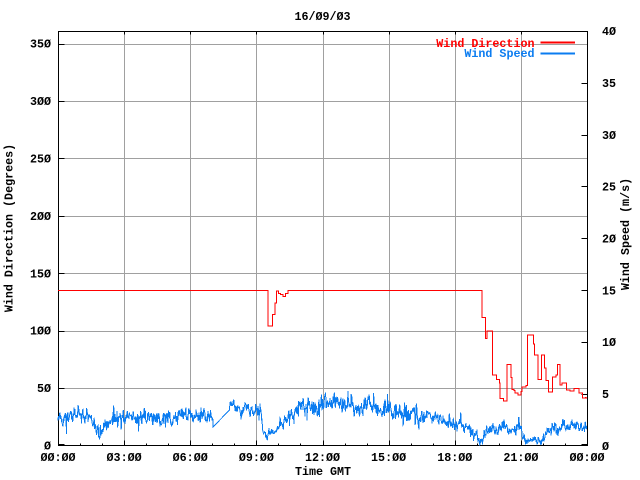  I want to click on svg-text: 16/Ø9/Ø3, so click(322, 17).